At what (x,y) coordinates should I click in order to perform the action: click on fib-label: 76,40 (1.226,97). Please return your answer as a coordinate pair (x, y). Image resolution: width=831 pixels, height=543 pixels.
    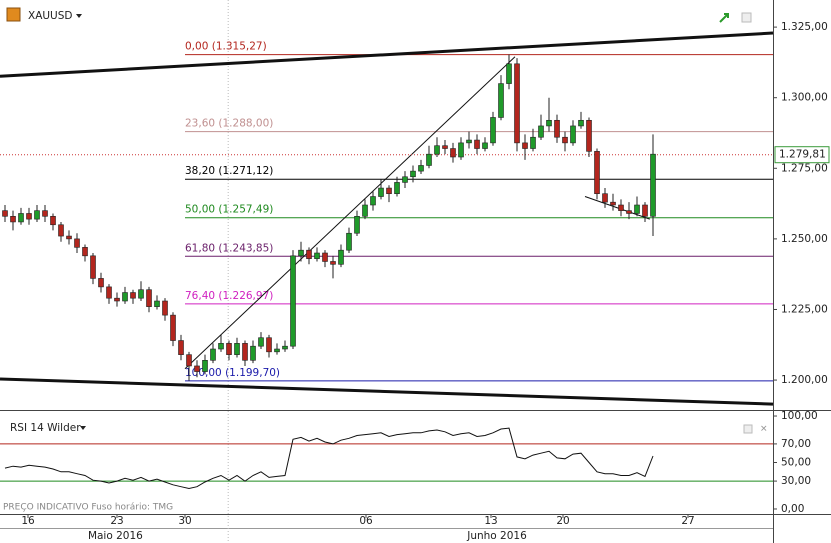
    Looking at the image, I should click on (229, 296).